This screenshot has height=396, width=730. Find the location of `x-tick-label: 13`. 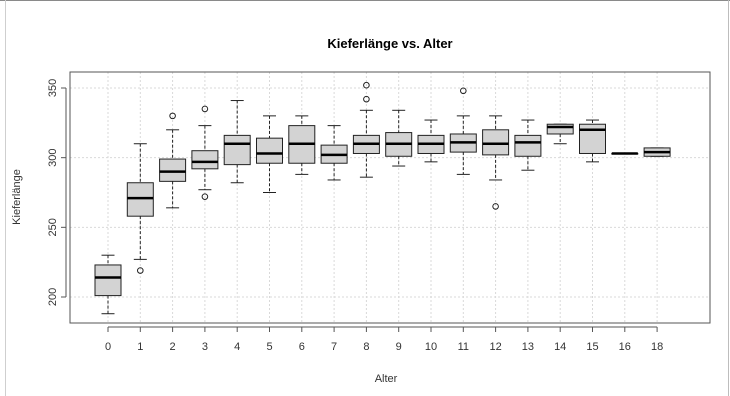

x-tick-label: 13 is located at coordinates (528, 347).